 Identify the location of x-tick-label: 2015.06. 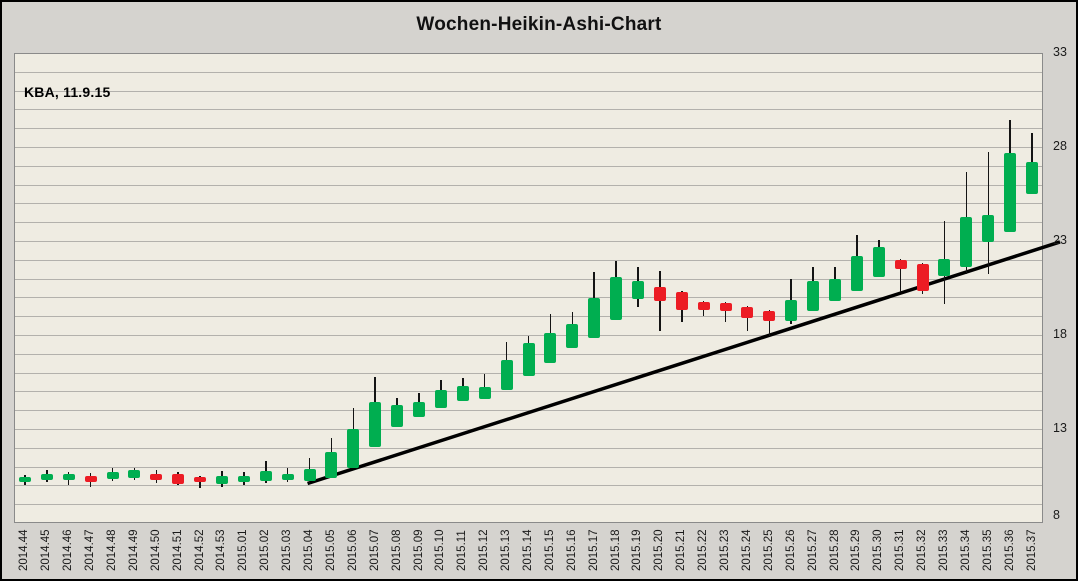
(352, 550).